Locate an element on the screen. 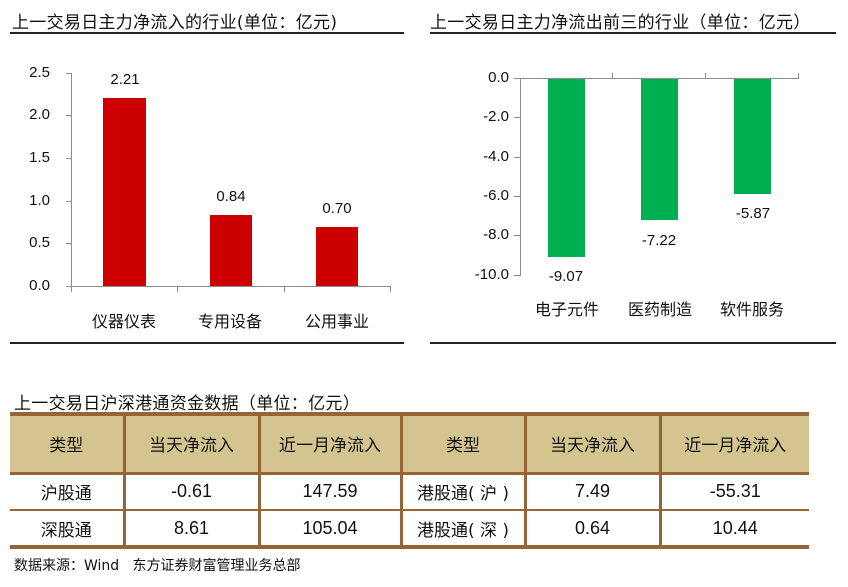 The image size is (848, 587). cell-value: 0.64 is located at coordinates (593, 528).